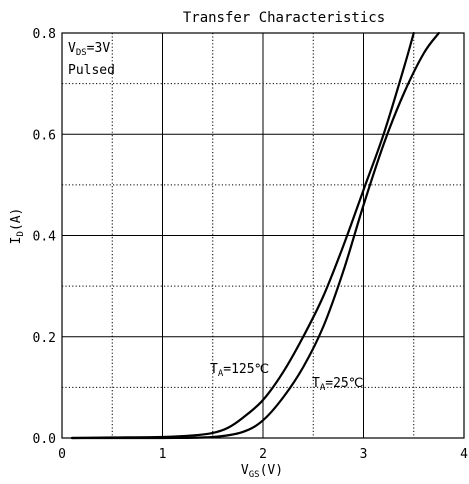 The image size is (469, 484). What do you see at coordinates (62, 454) in the screenshot?
I see `x-tick-label: 0` at bounding box center [62, 454].